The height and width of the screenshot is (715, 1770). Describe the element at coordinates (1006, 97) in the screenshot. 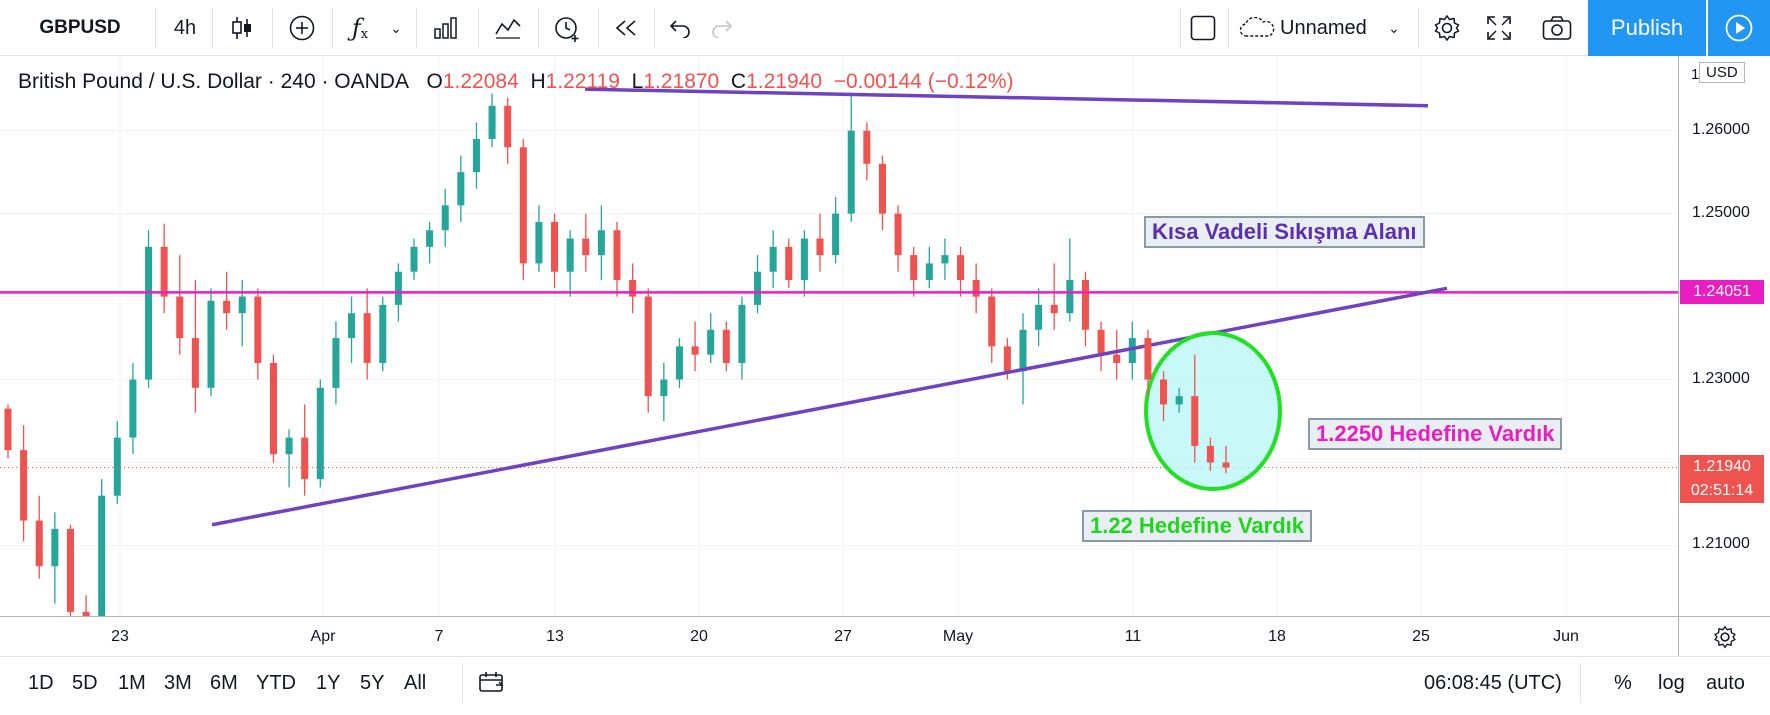

I see `resistance-trendline` at that location.